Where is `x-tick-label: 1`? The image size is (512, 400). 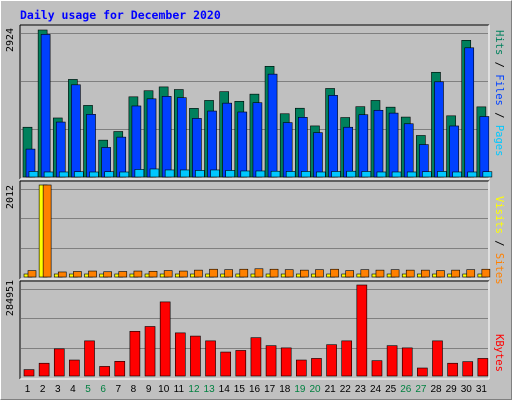
x-tick-label: 1 is located at coordinates (28, 389).